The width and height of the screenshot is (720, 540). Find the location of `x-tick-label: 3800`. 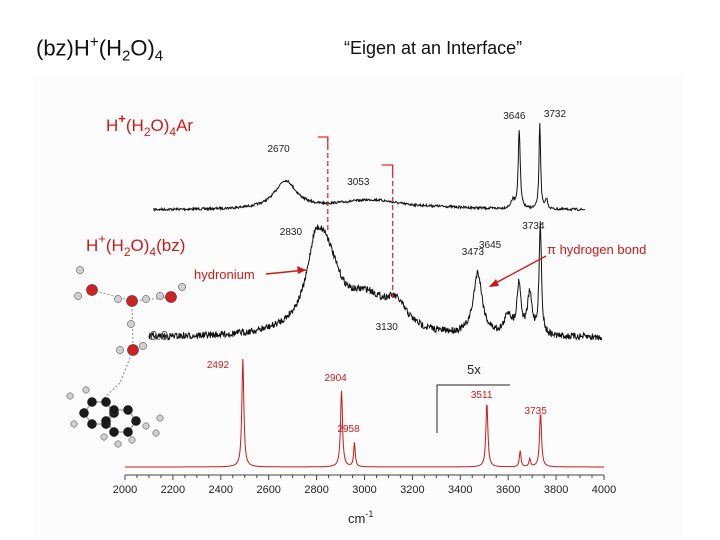

x-tick-label: 3800 is located at coordinates (556, 490).